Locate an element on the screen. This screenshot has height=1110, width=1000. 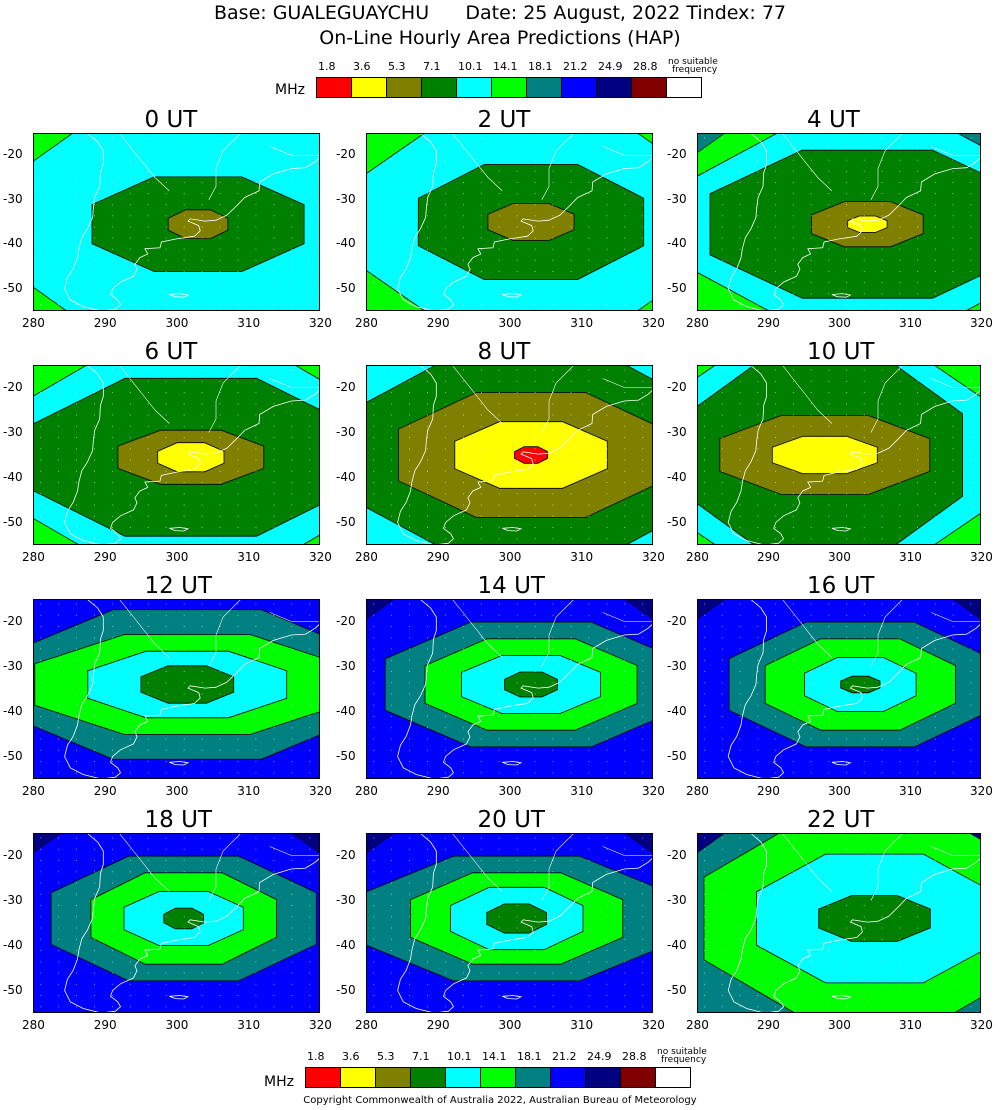
y-tick-label: -20 is located at coordinates (346, 386).